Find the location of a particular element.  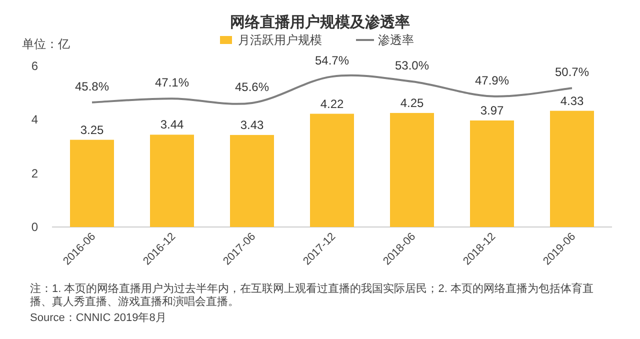

data-label: 53.0% is located at coordinates (412, 65).